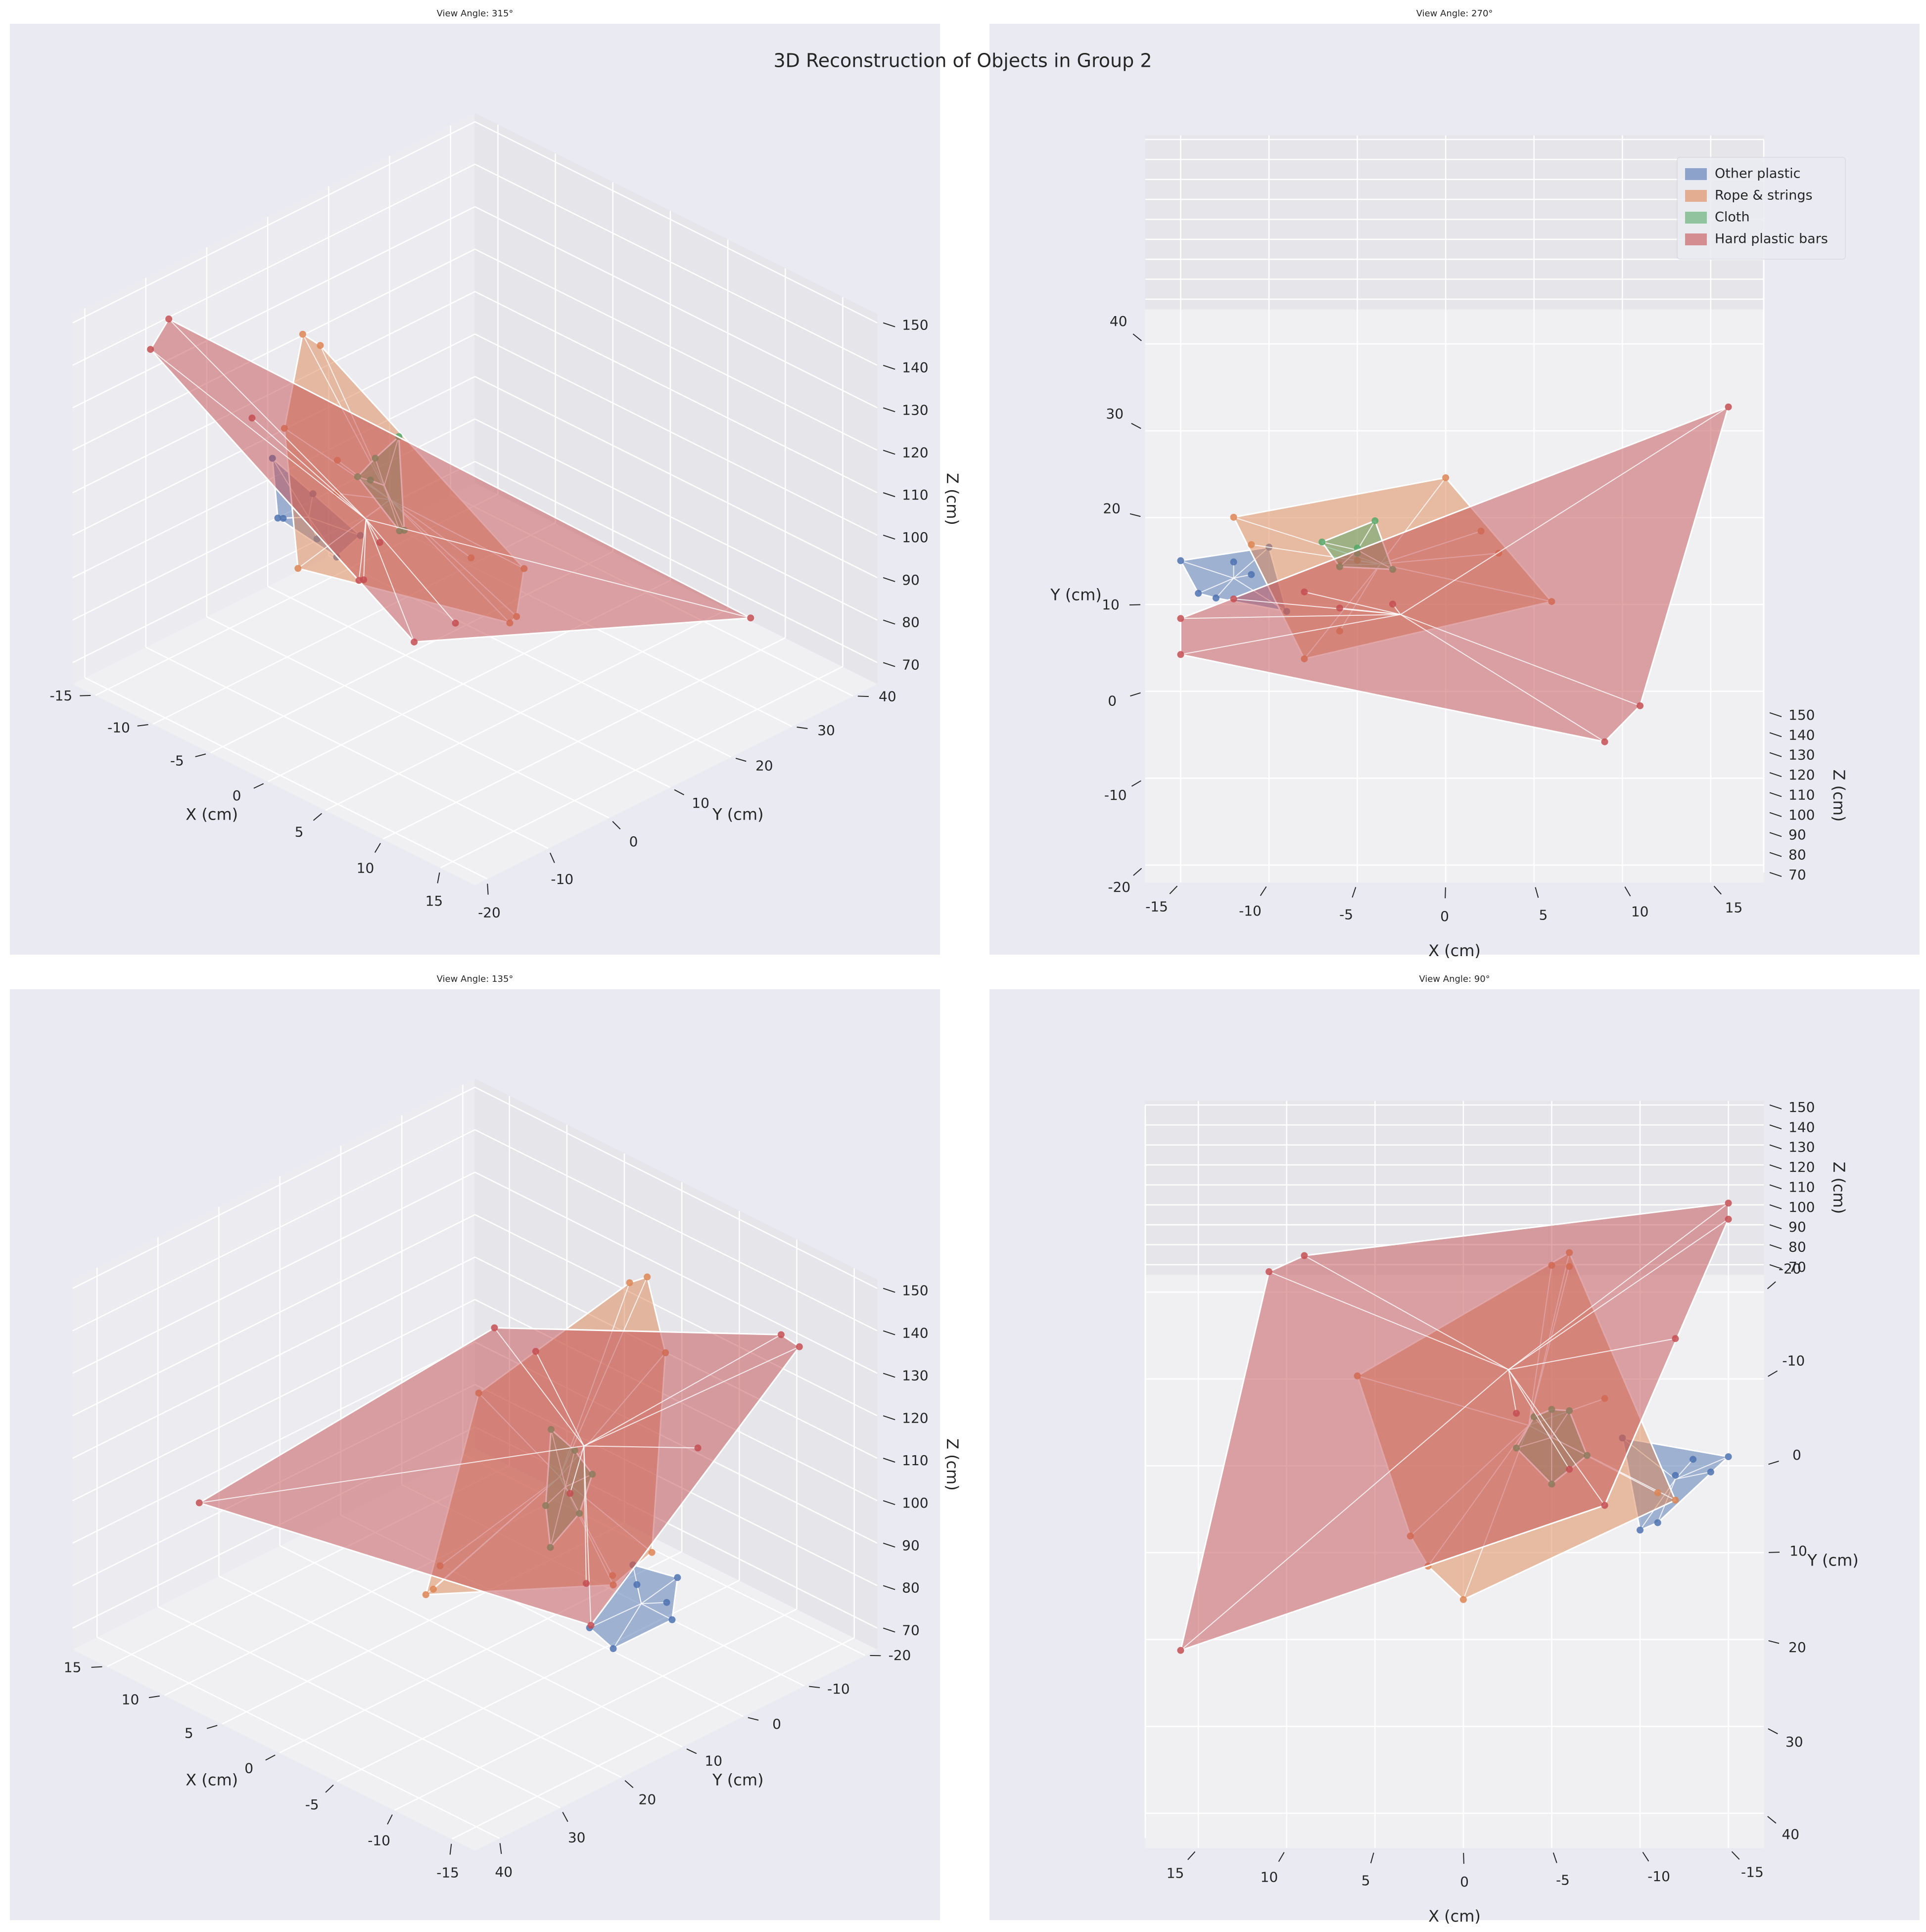 This screenshot has height=1932, width=1926. Describe the element at coordinates (1839, 1188) in the screenshot. I see `z-axis-label: Z (cm)` at that location.